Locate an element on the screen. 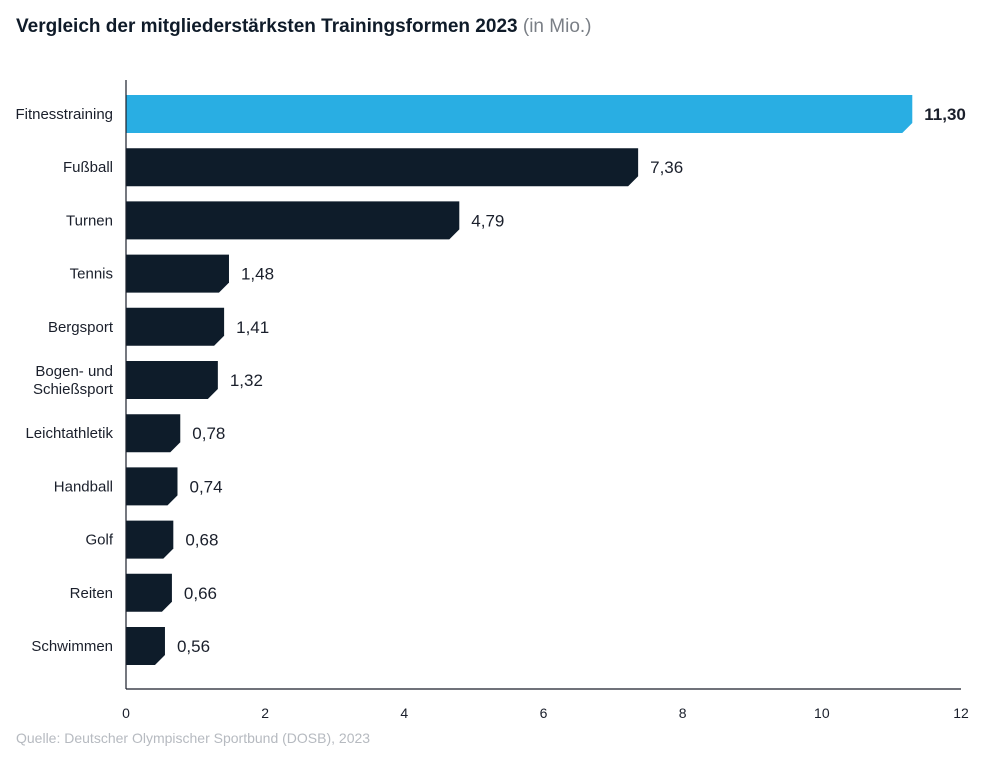  category-label: Schwimmen is located at coordinates (72, 646).